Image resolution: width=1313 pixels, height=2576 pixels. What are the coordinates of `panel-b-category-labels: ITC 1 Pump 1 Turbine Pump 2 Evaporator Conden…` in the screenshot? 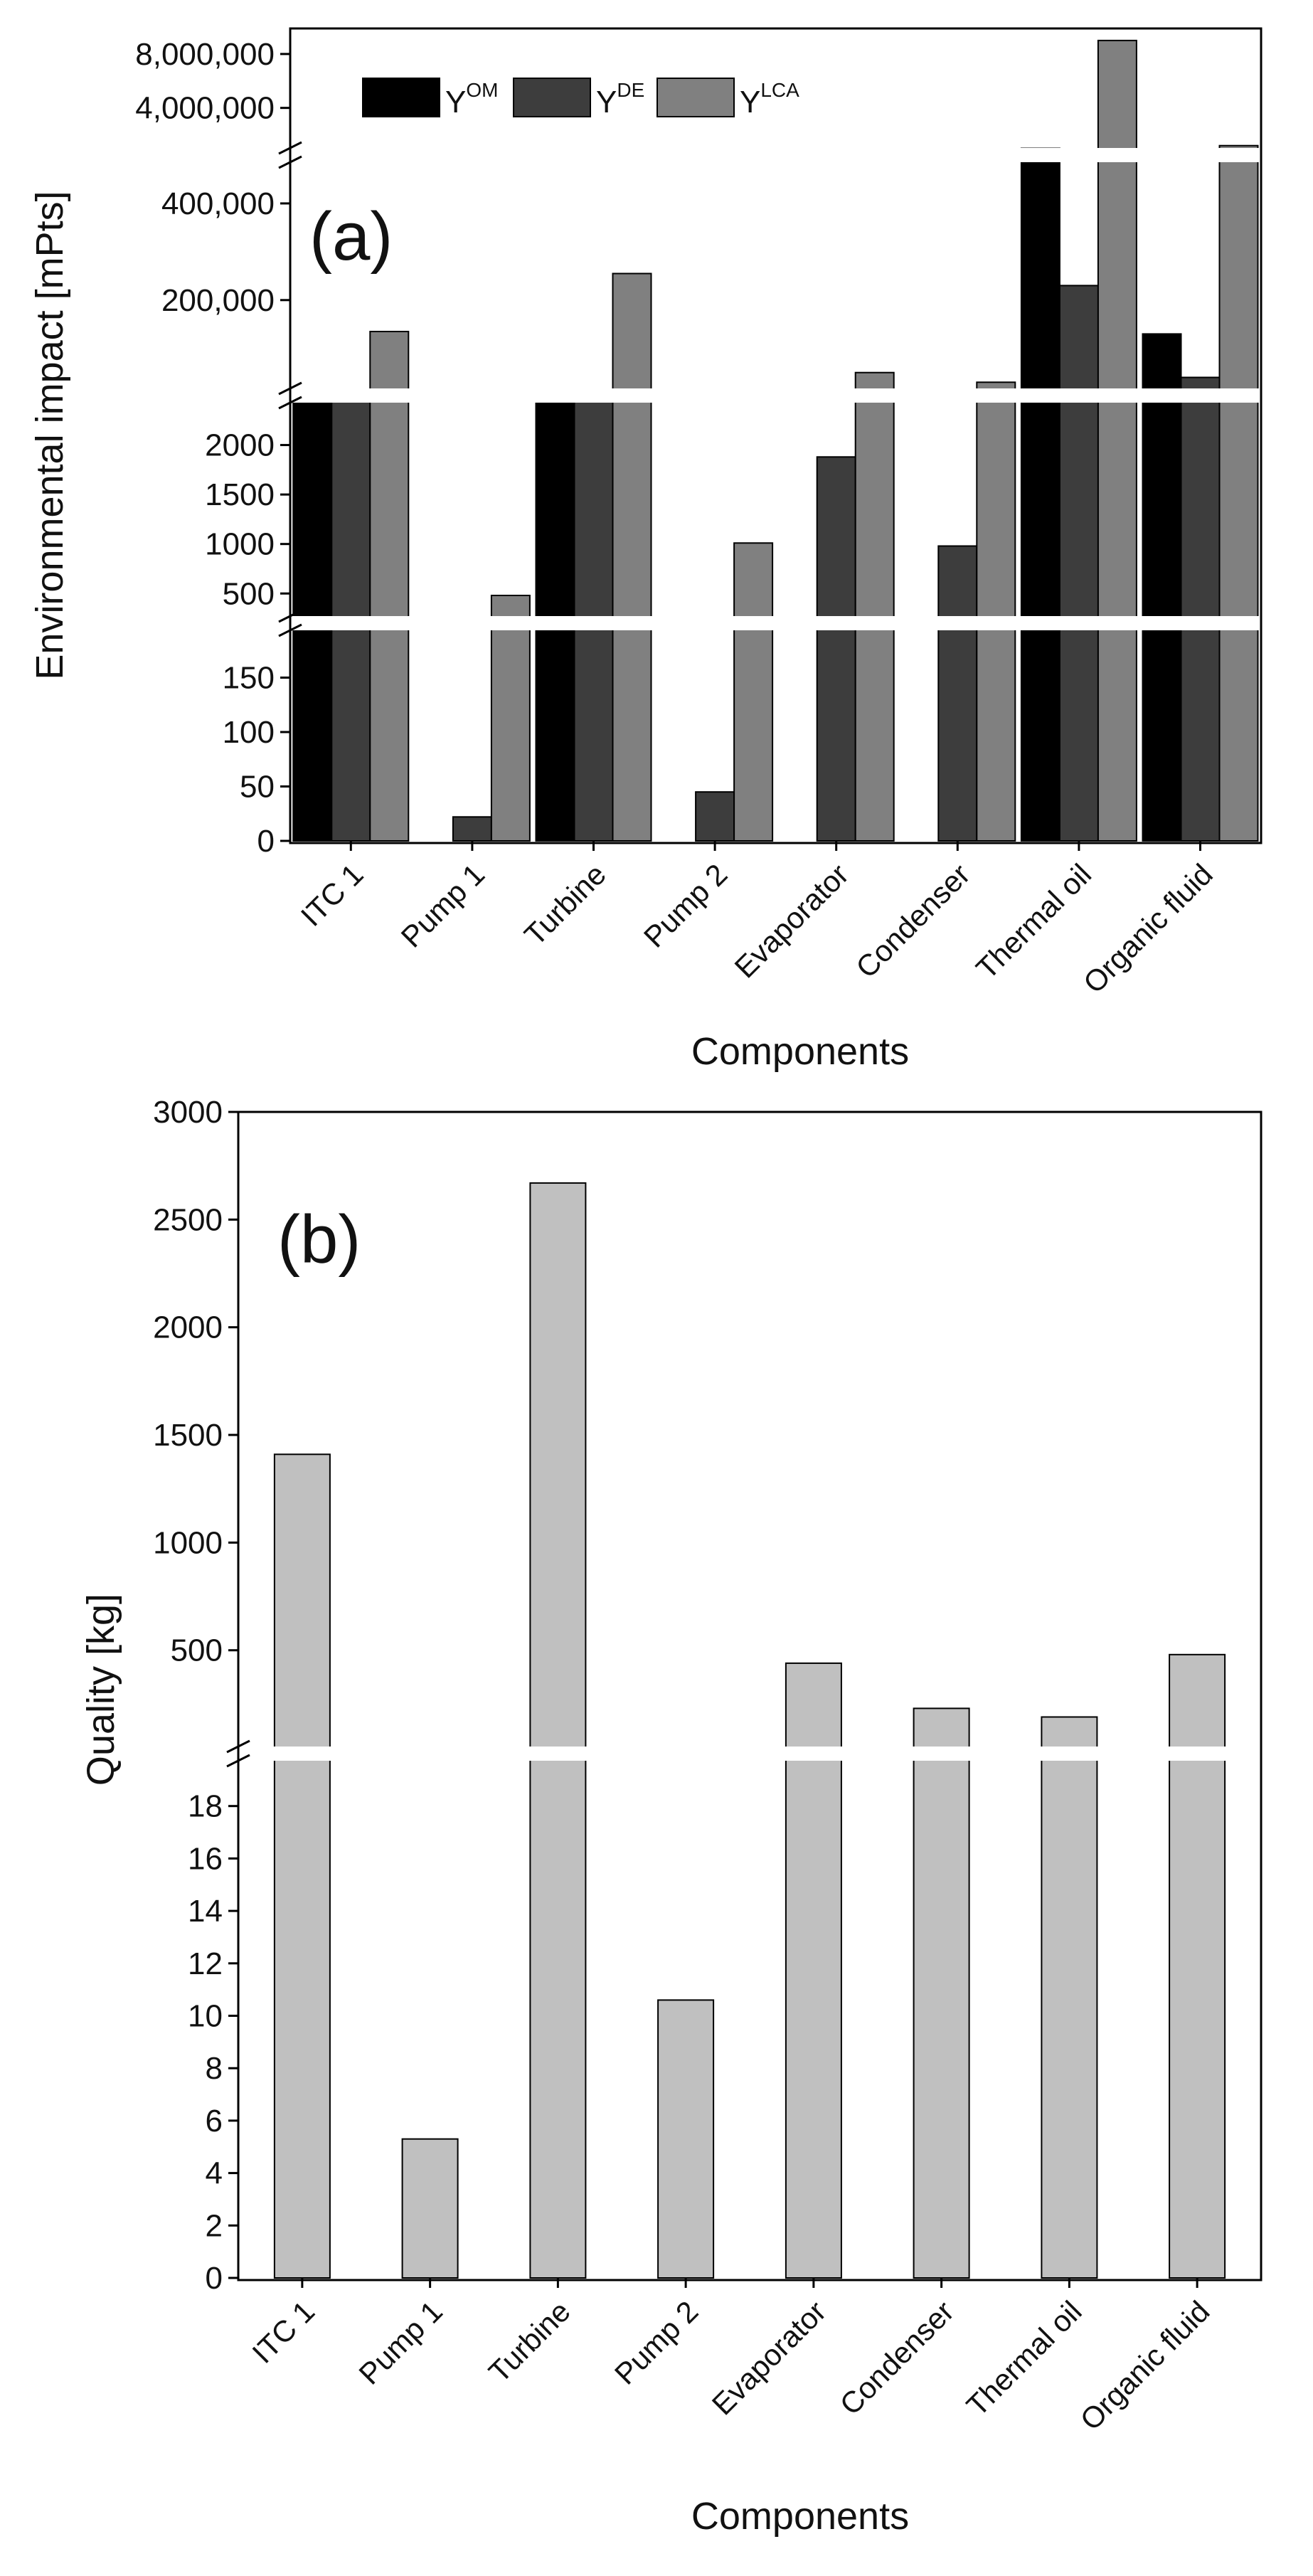 It's located at (730, 2357).